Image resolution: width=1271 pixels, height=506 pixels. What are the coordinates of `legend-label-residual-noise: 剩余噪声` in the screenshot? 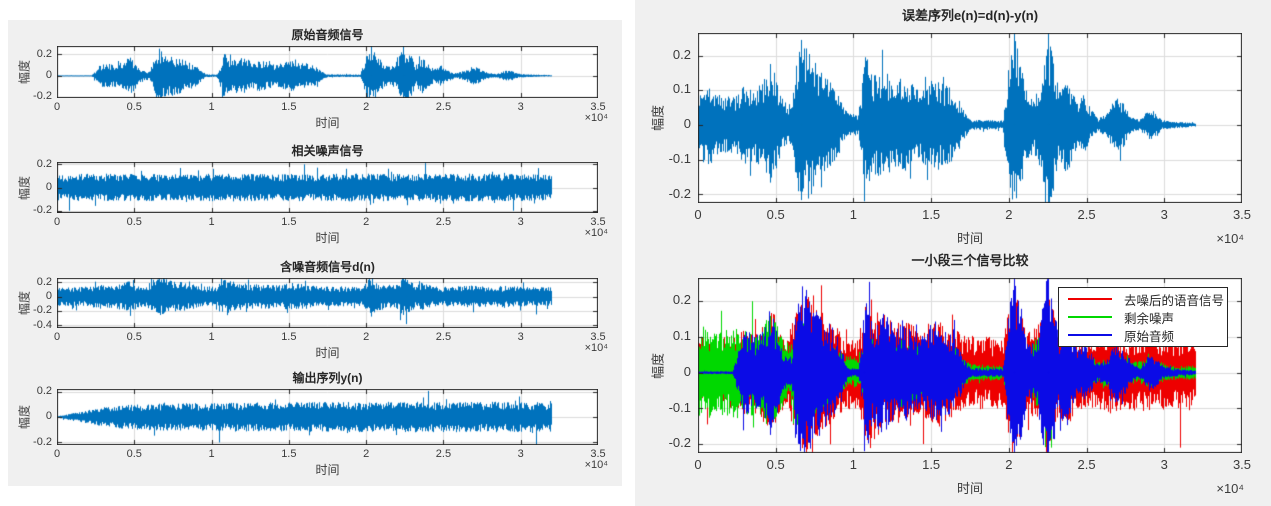 It's located at (1149, 318).